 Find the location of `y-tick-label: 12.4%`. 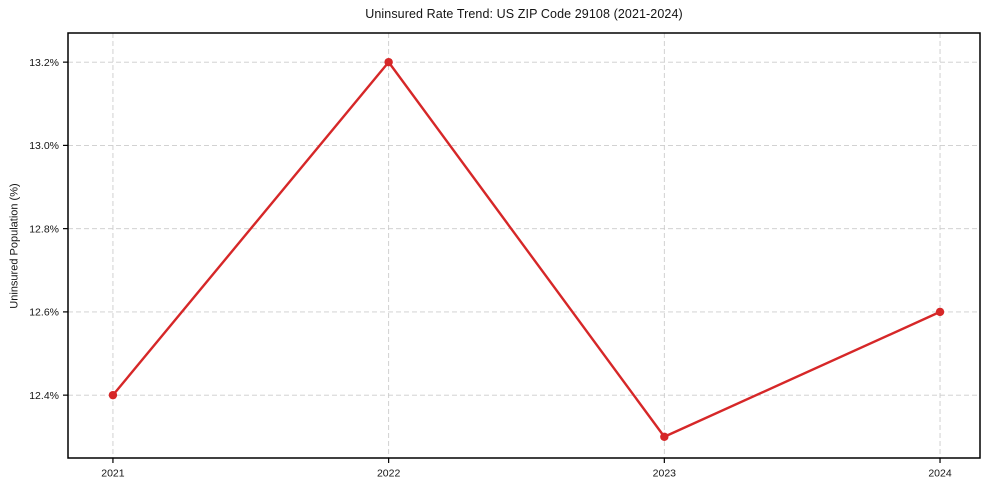

y-tick-label: 12.4% is located at coordinates (44, 396).